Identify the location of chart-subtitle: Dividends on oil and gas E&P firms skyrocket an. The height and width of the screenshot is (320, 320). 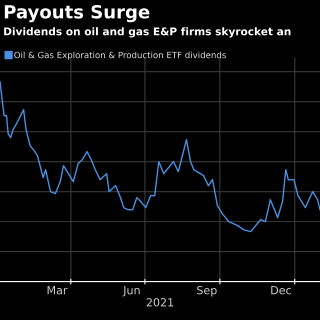
(147, 32).